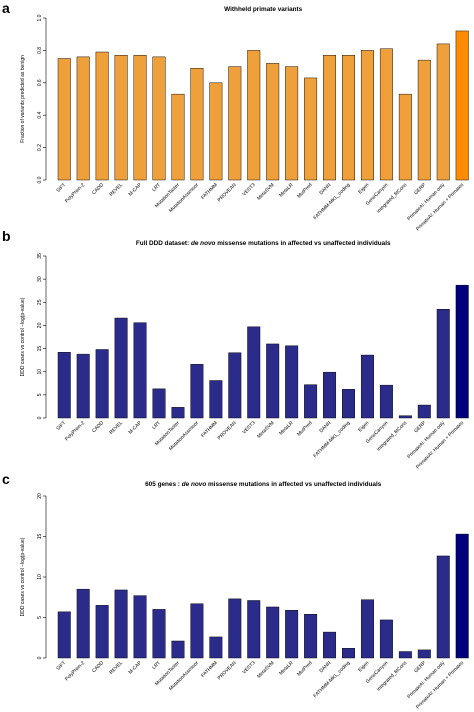 The width and height of the screenshot is (474, 712). I want to click on chart-title: Withheld primate variants, so click(263, 9).